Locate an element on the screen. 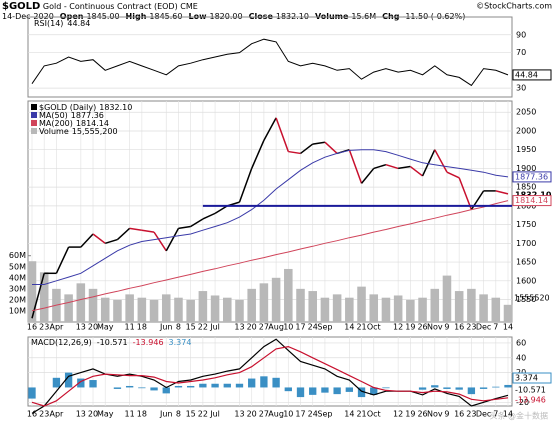  legend: MACD(12,26,9) -10.571 -13.946 3.374 is located at coordinates (111, 342).